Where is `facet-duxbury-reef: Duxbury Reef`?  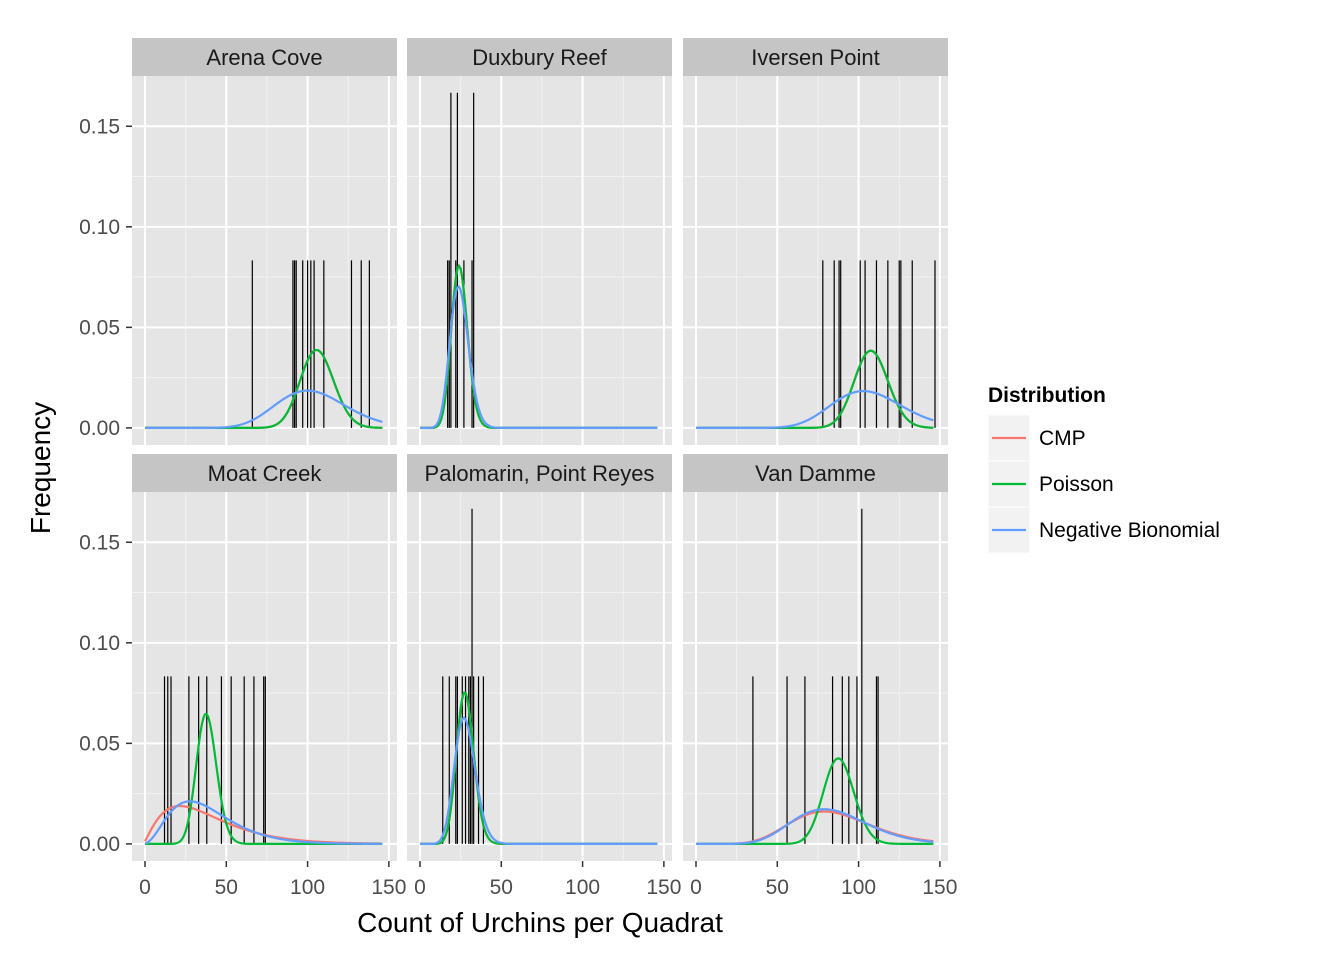 facet-duxbury-reef: Duxbury Reef is located at coordinates (539, 241).